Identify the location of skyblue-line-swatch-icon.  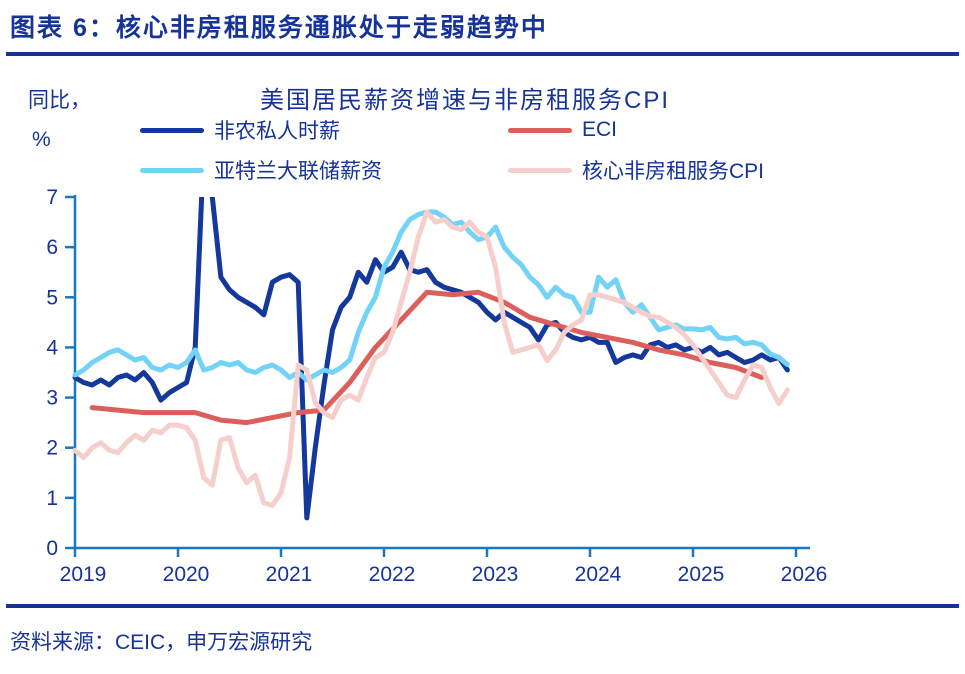
(172, 170).